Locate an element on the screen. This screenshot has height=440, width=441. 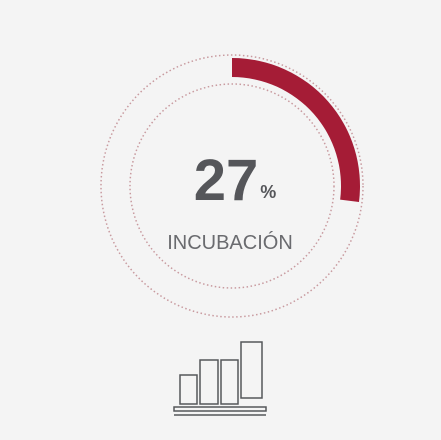
unit-label: % is located at coordinates (268, 192).